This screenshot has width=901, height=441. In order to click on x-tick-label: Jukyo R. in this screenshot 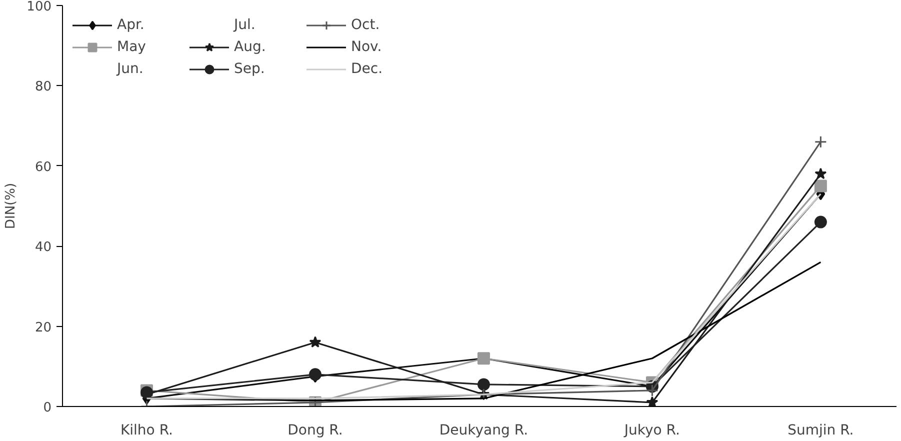, I will do `click(651, 430)`.